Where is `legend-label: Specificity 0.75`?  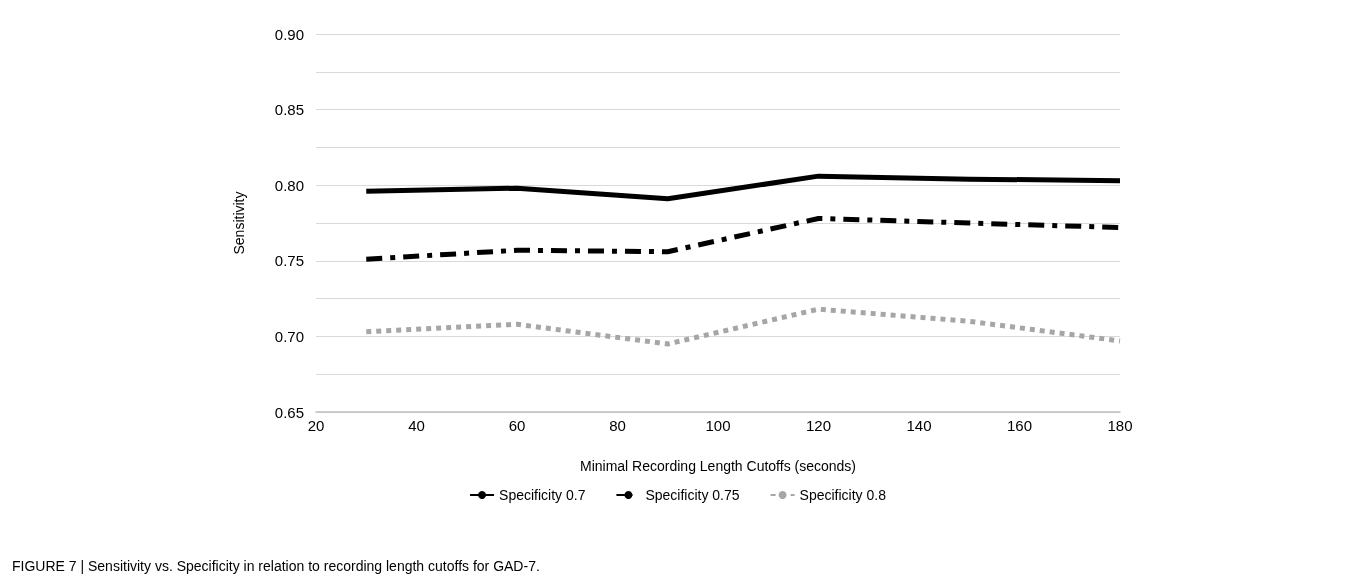 legend-label: Specificity 0.75 is located at coordinates (692, 495).